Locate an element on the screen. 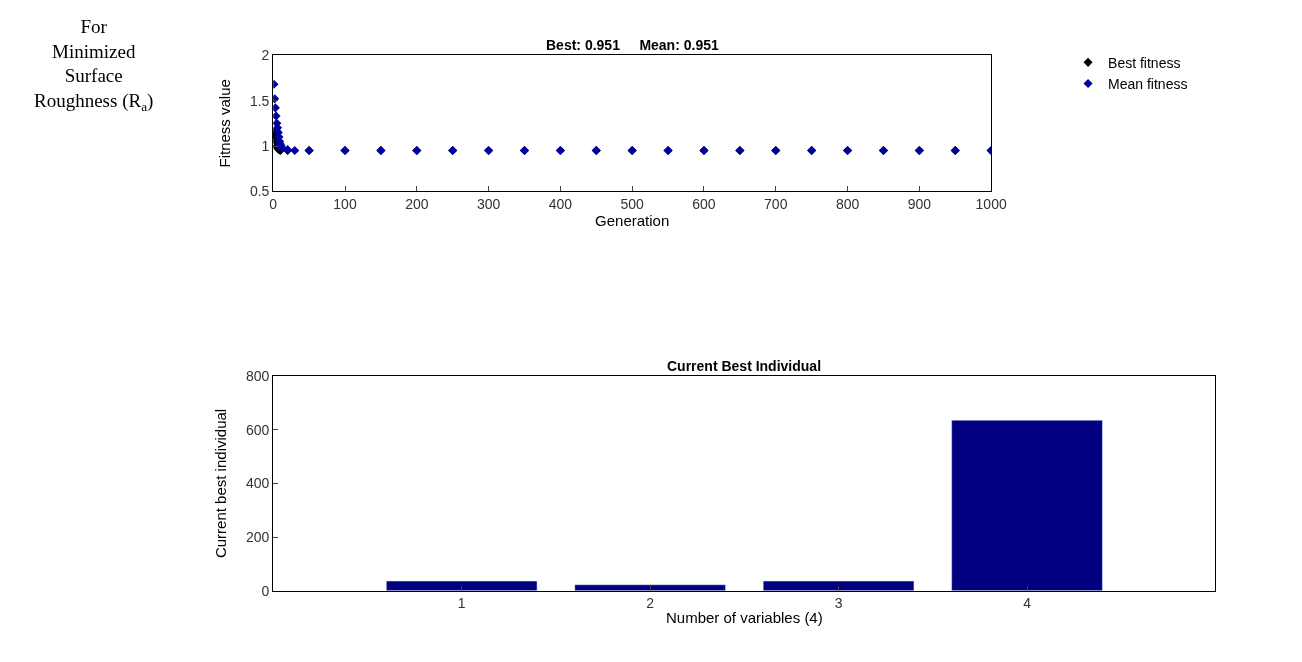  x-axis-title: Number of variables (4) is located at coordinates (744, 618).